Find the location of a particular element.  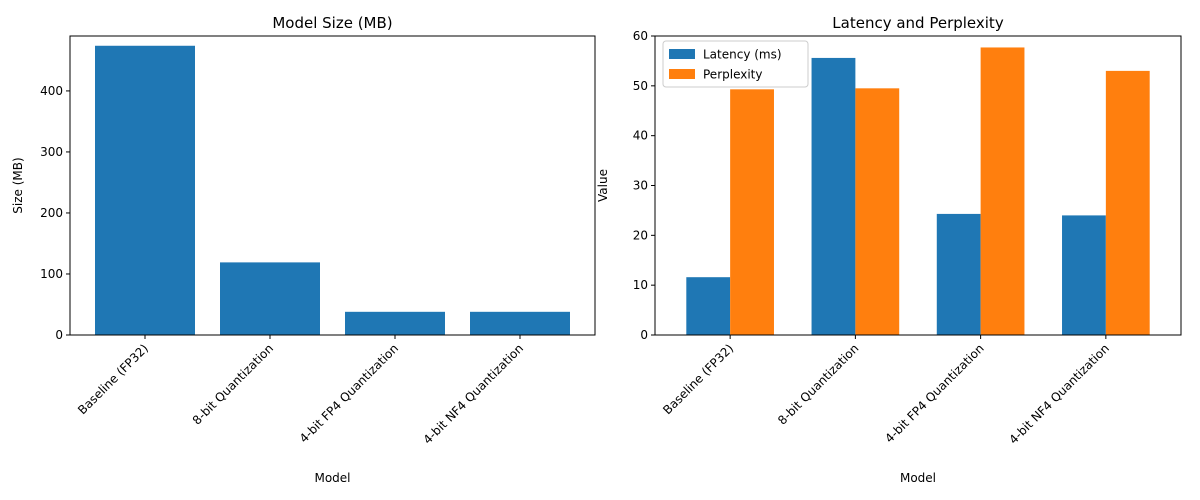

bar-size-4-bit-nf4-quantization is located at coordinates (520, 323).